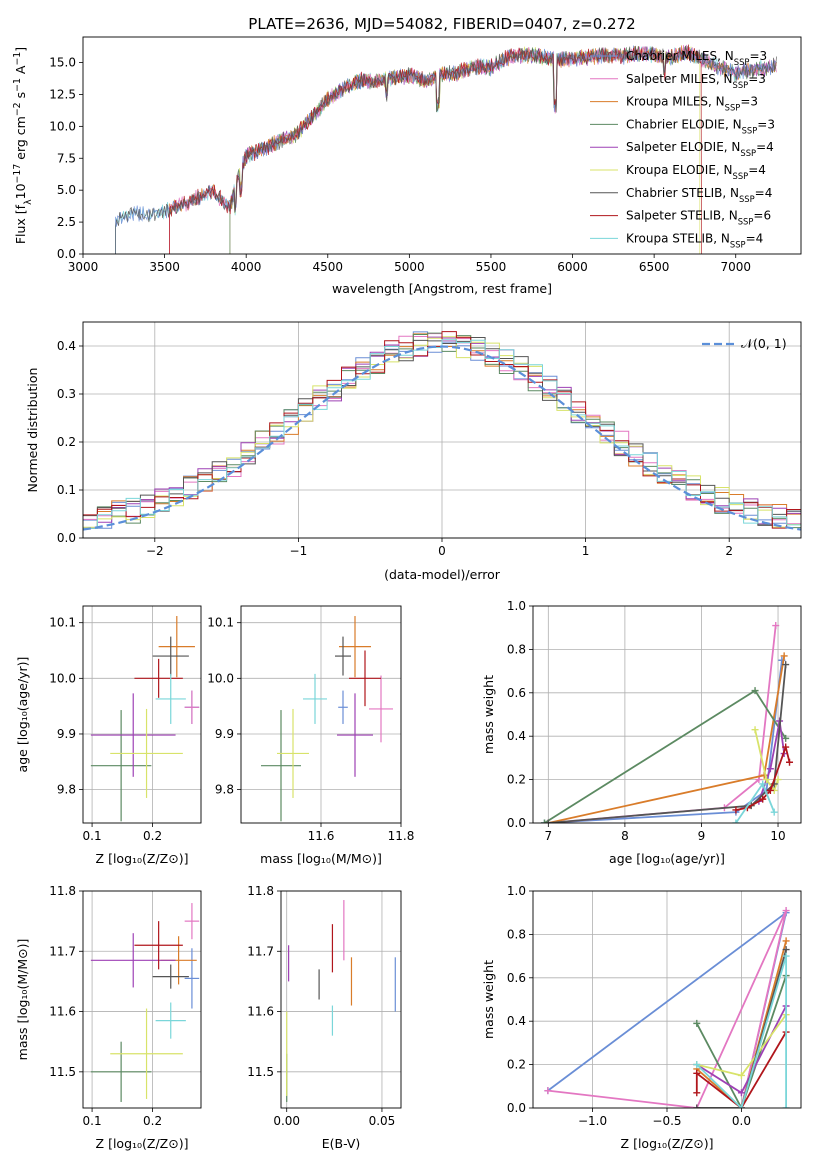 The image size is (819, 1170). I want to click on y-tick-label: 10.1, so click(220, 623).